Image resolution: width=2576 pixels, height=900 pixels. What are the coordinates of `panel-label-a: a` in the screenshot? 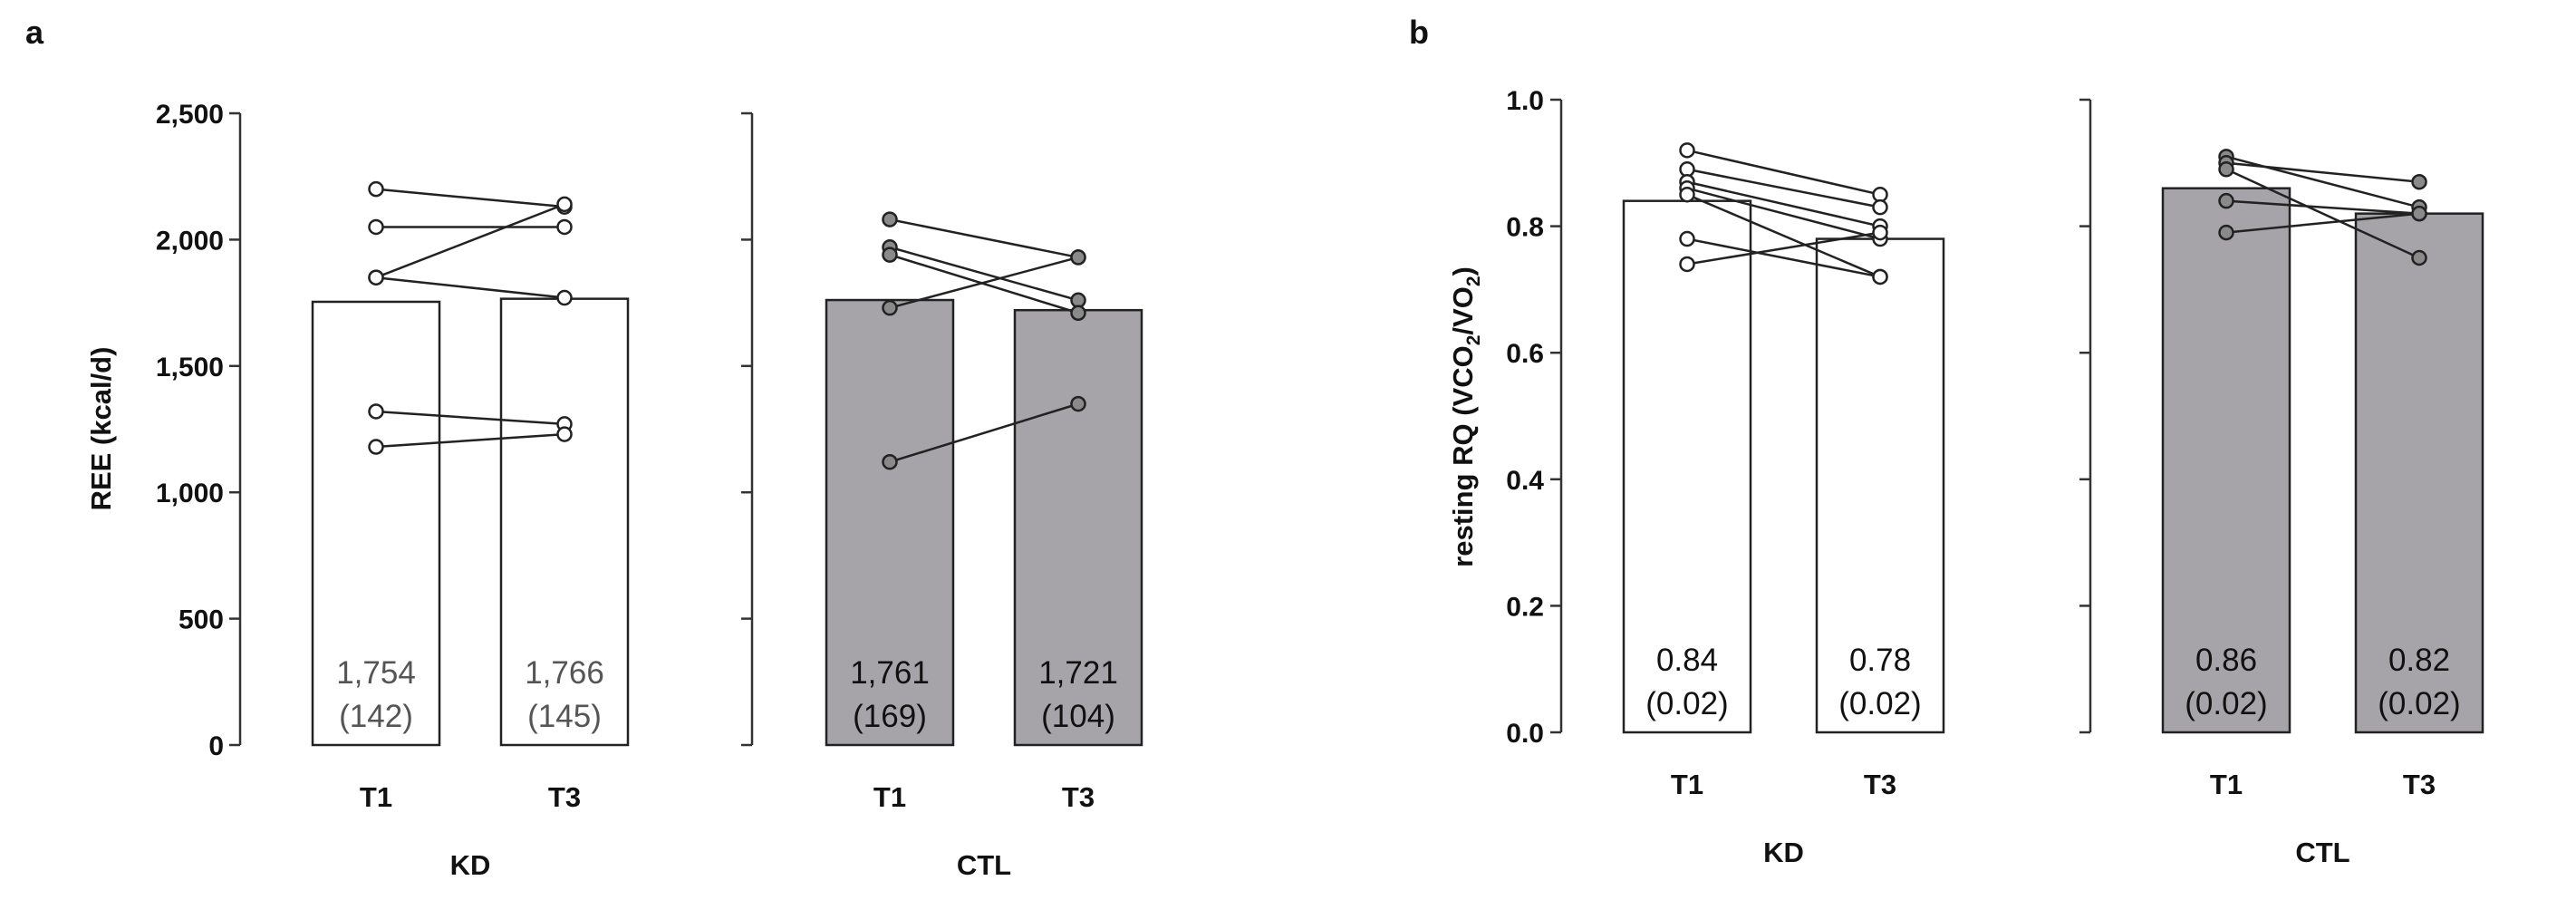 It's located at (34, 32).